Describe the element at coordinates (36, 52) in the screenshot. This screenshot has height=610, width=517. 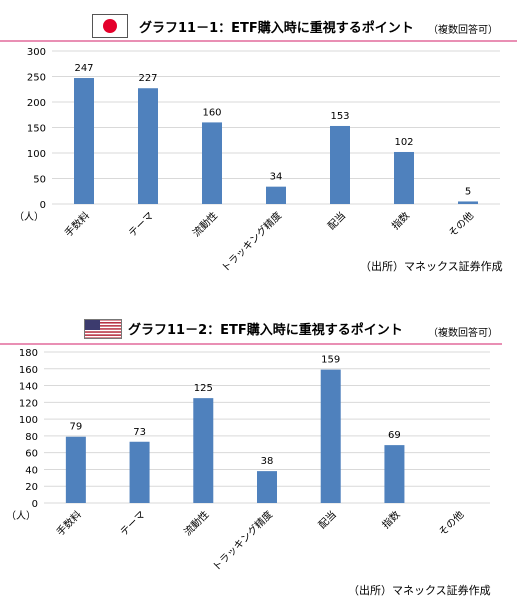
I see `y-tick-label: 300` at that location.